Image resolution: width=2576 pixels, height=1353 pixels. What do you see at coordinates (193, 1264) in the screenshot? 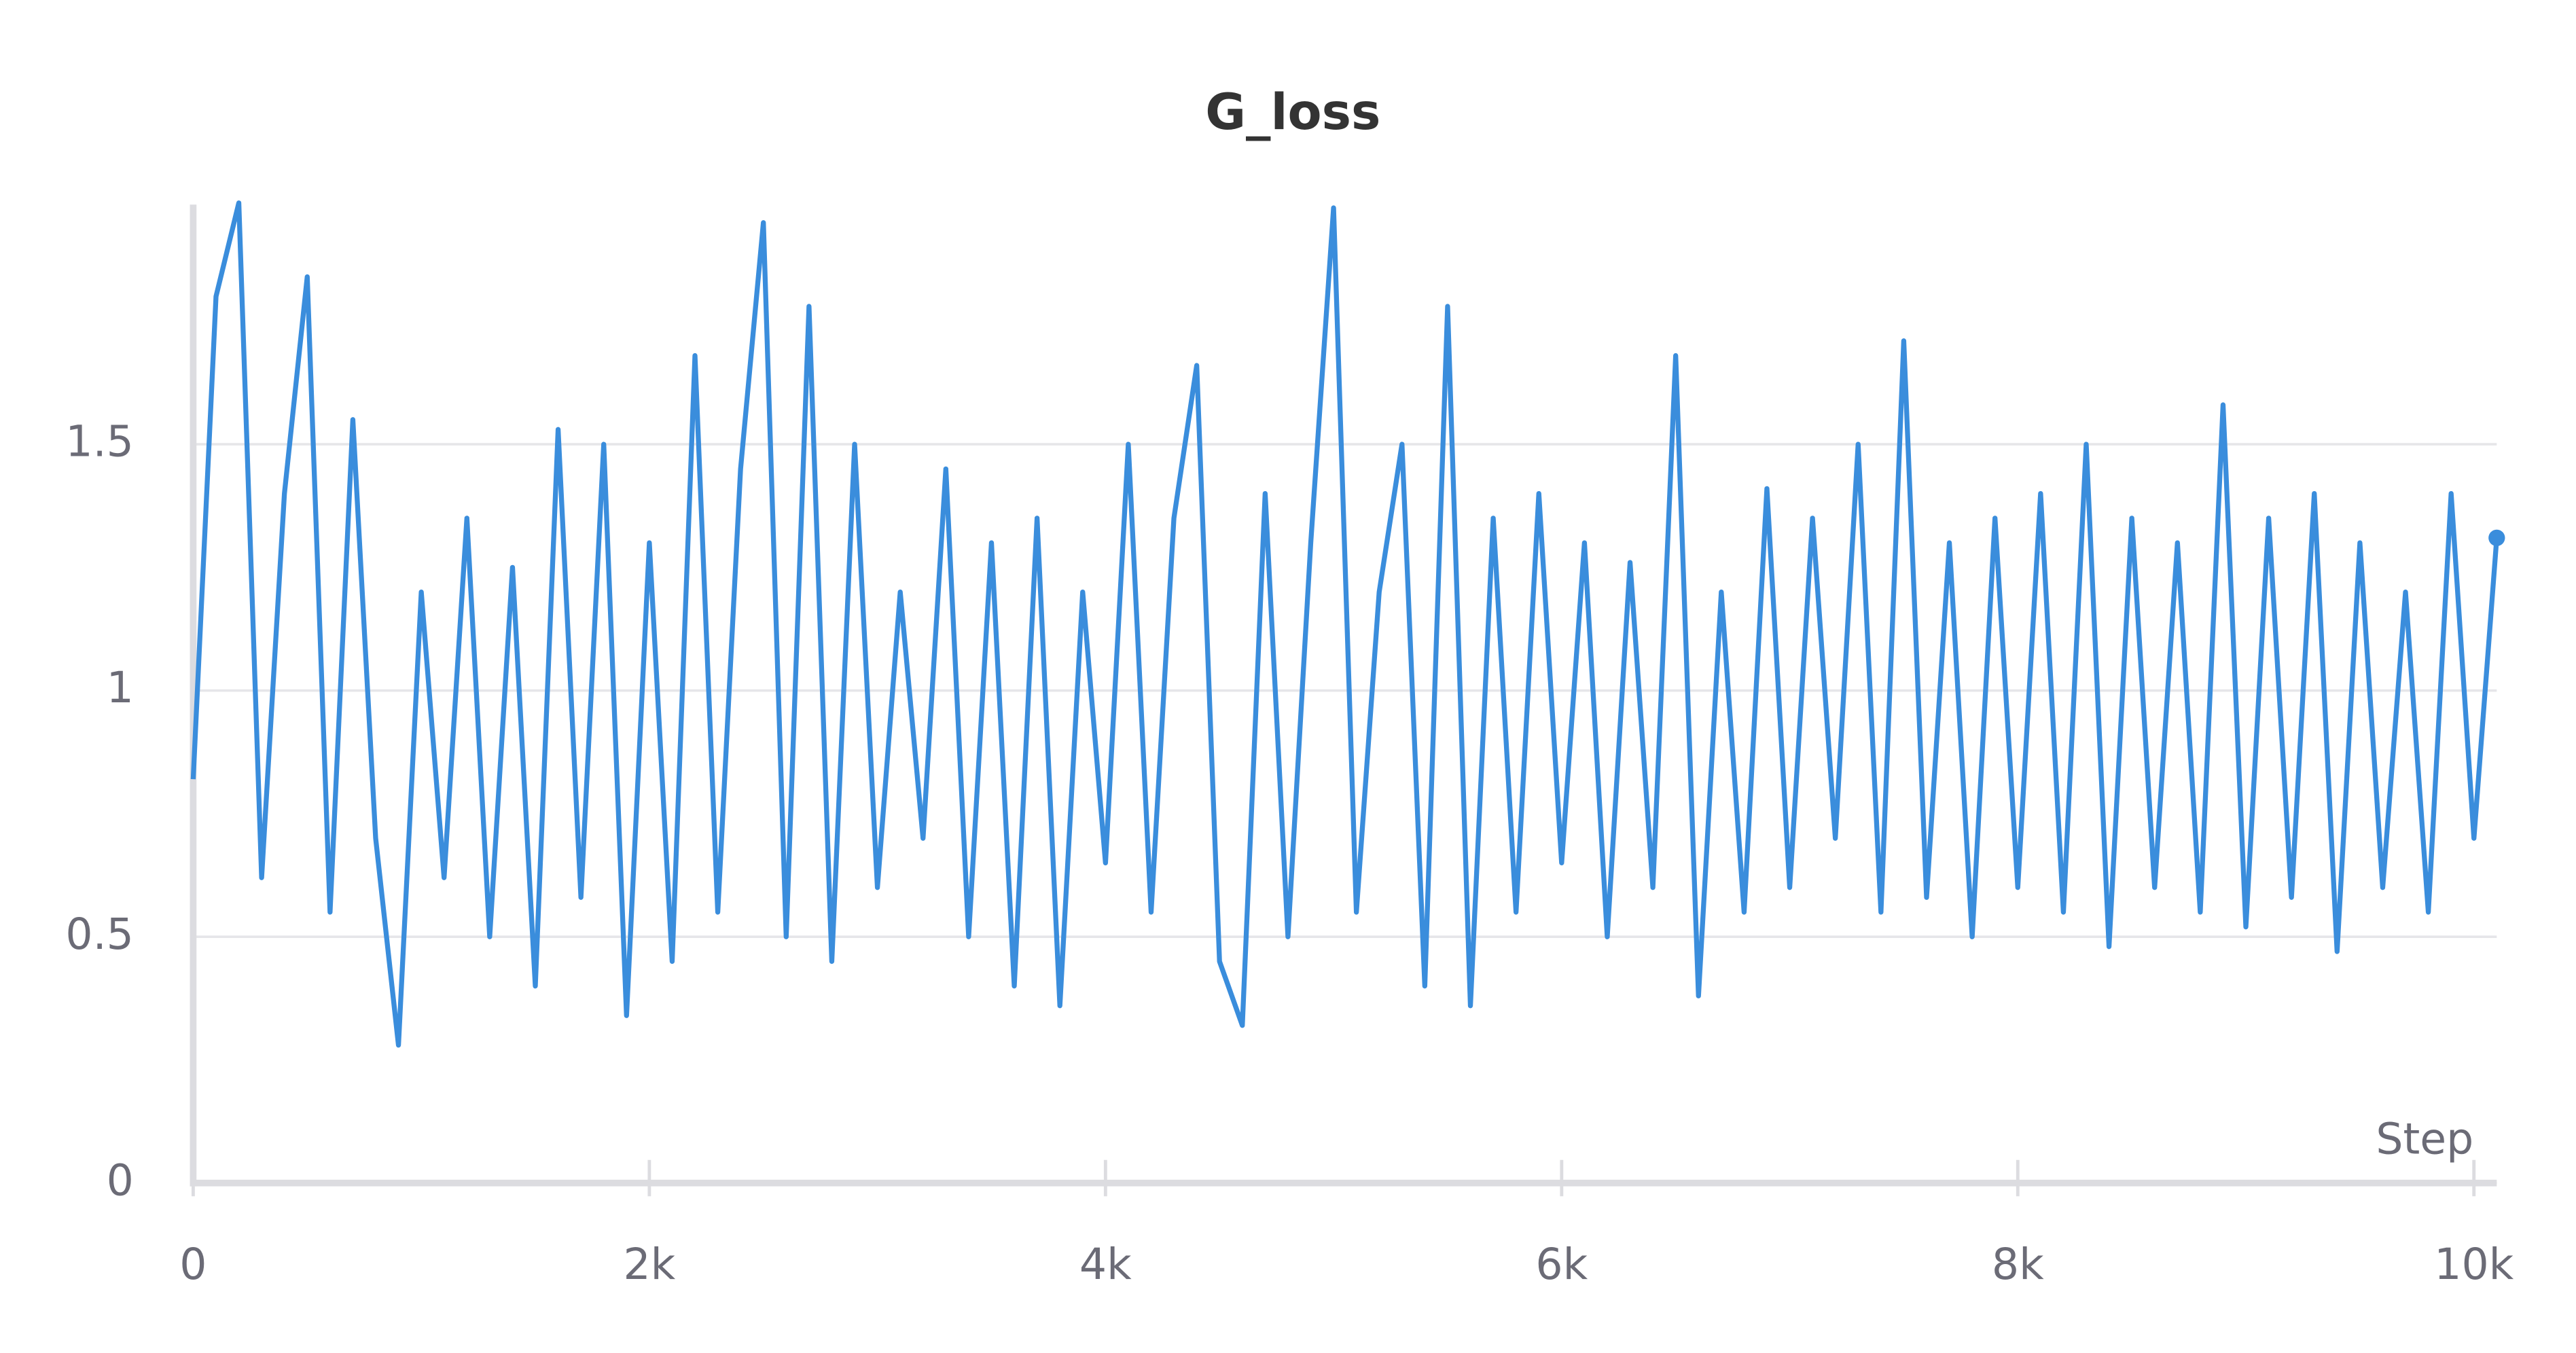
I see `x-tick-label: 0` at bounding box center [193, 1264].